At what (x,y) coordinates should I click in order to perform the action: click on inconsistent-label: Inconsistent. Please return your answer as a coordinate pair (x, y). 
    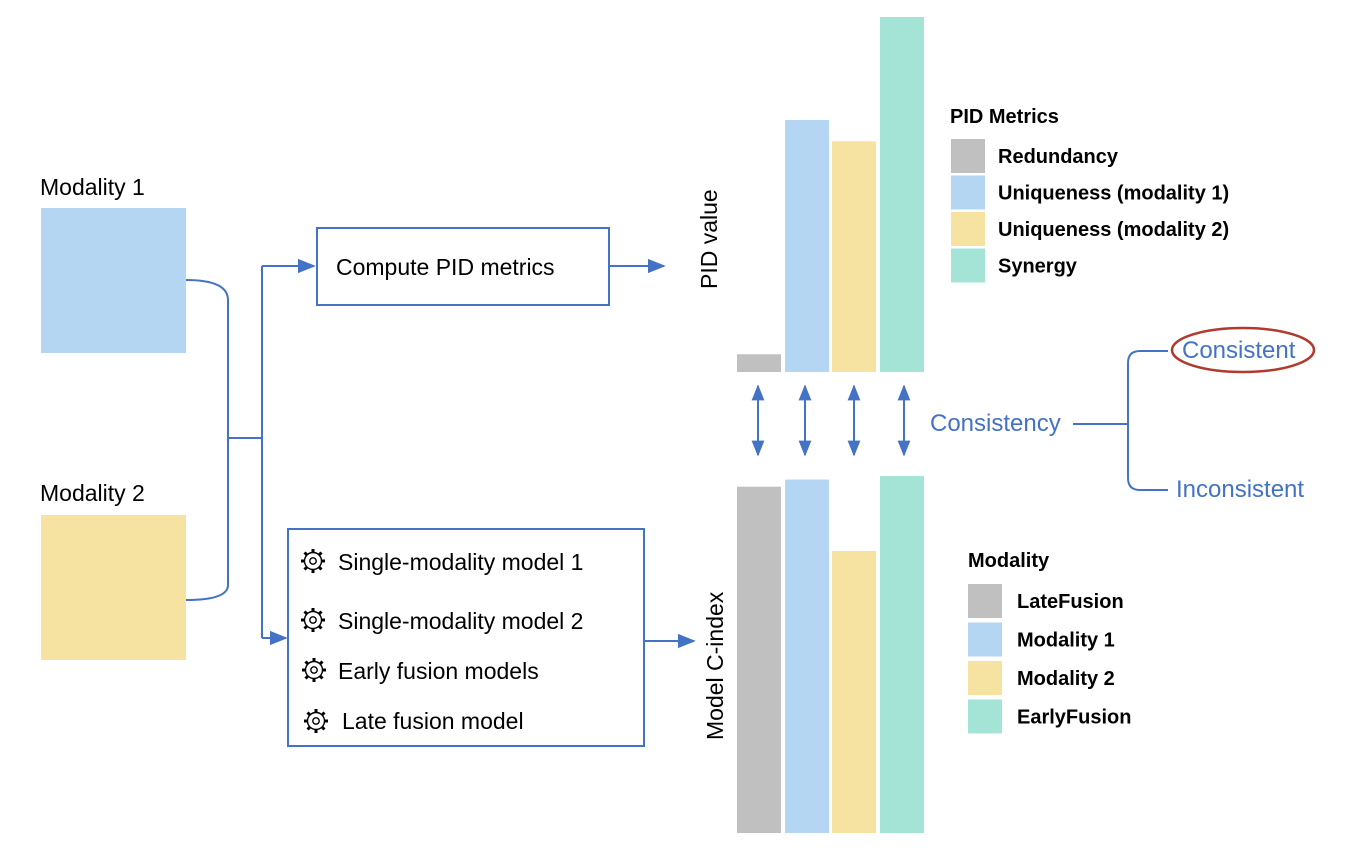
    Looking at the image, I should click on (1240, 489).